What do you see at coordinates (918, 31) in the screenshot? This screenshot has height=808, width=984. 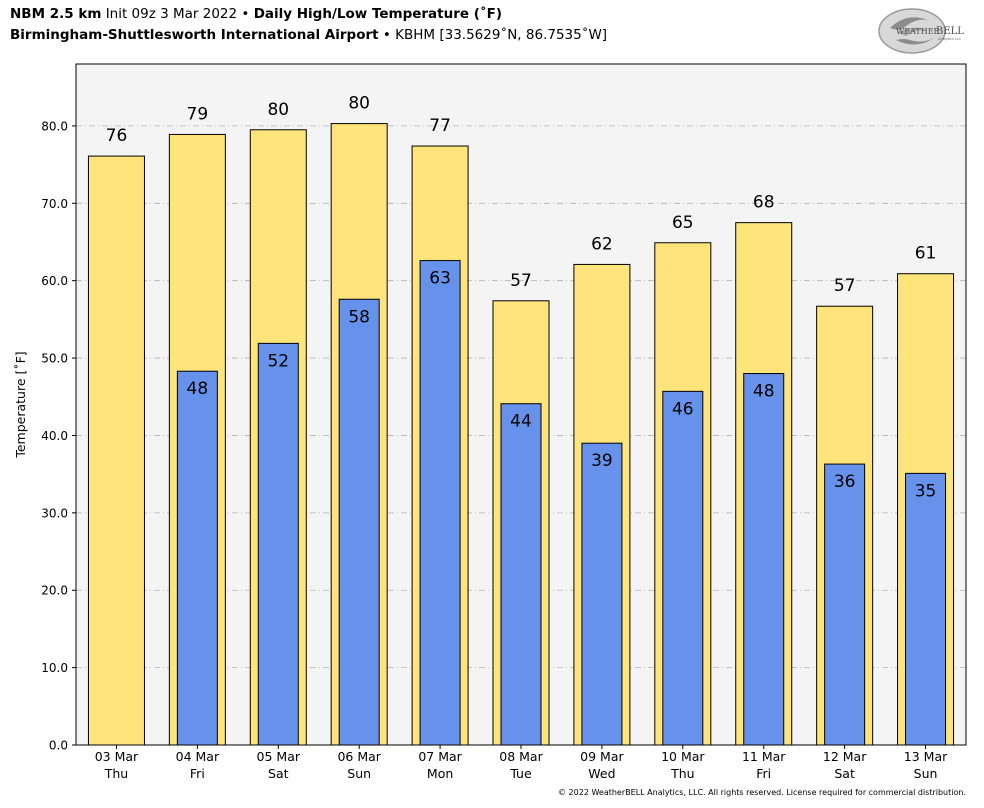 I see `logo-text-a: WEATHER` at bounding box center [918, 31].